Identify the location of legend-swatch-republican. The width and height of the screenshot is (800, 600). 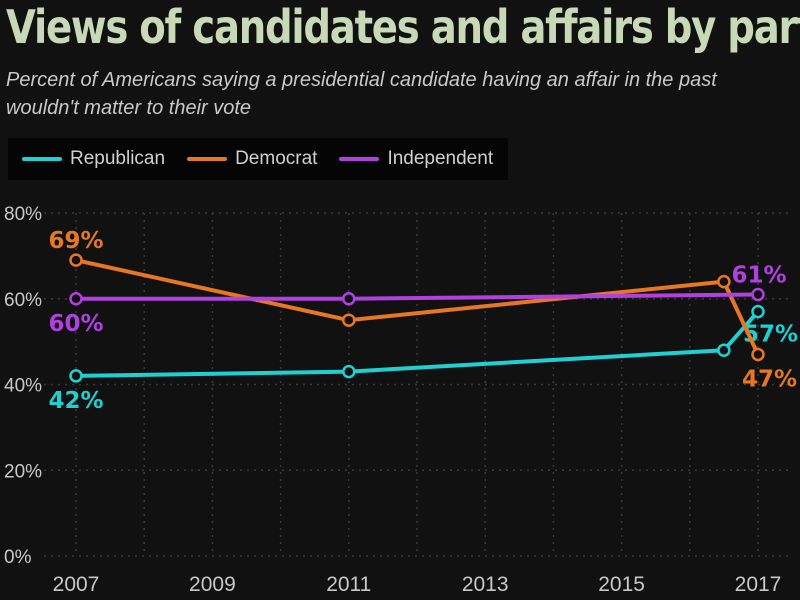
(42, 159).